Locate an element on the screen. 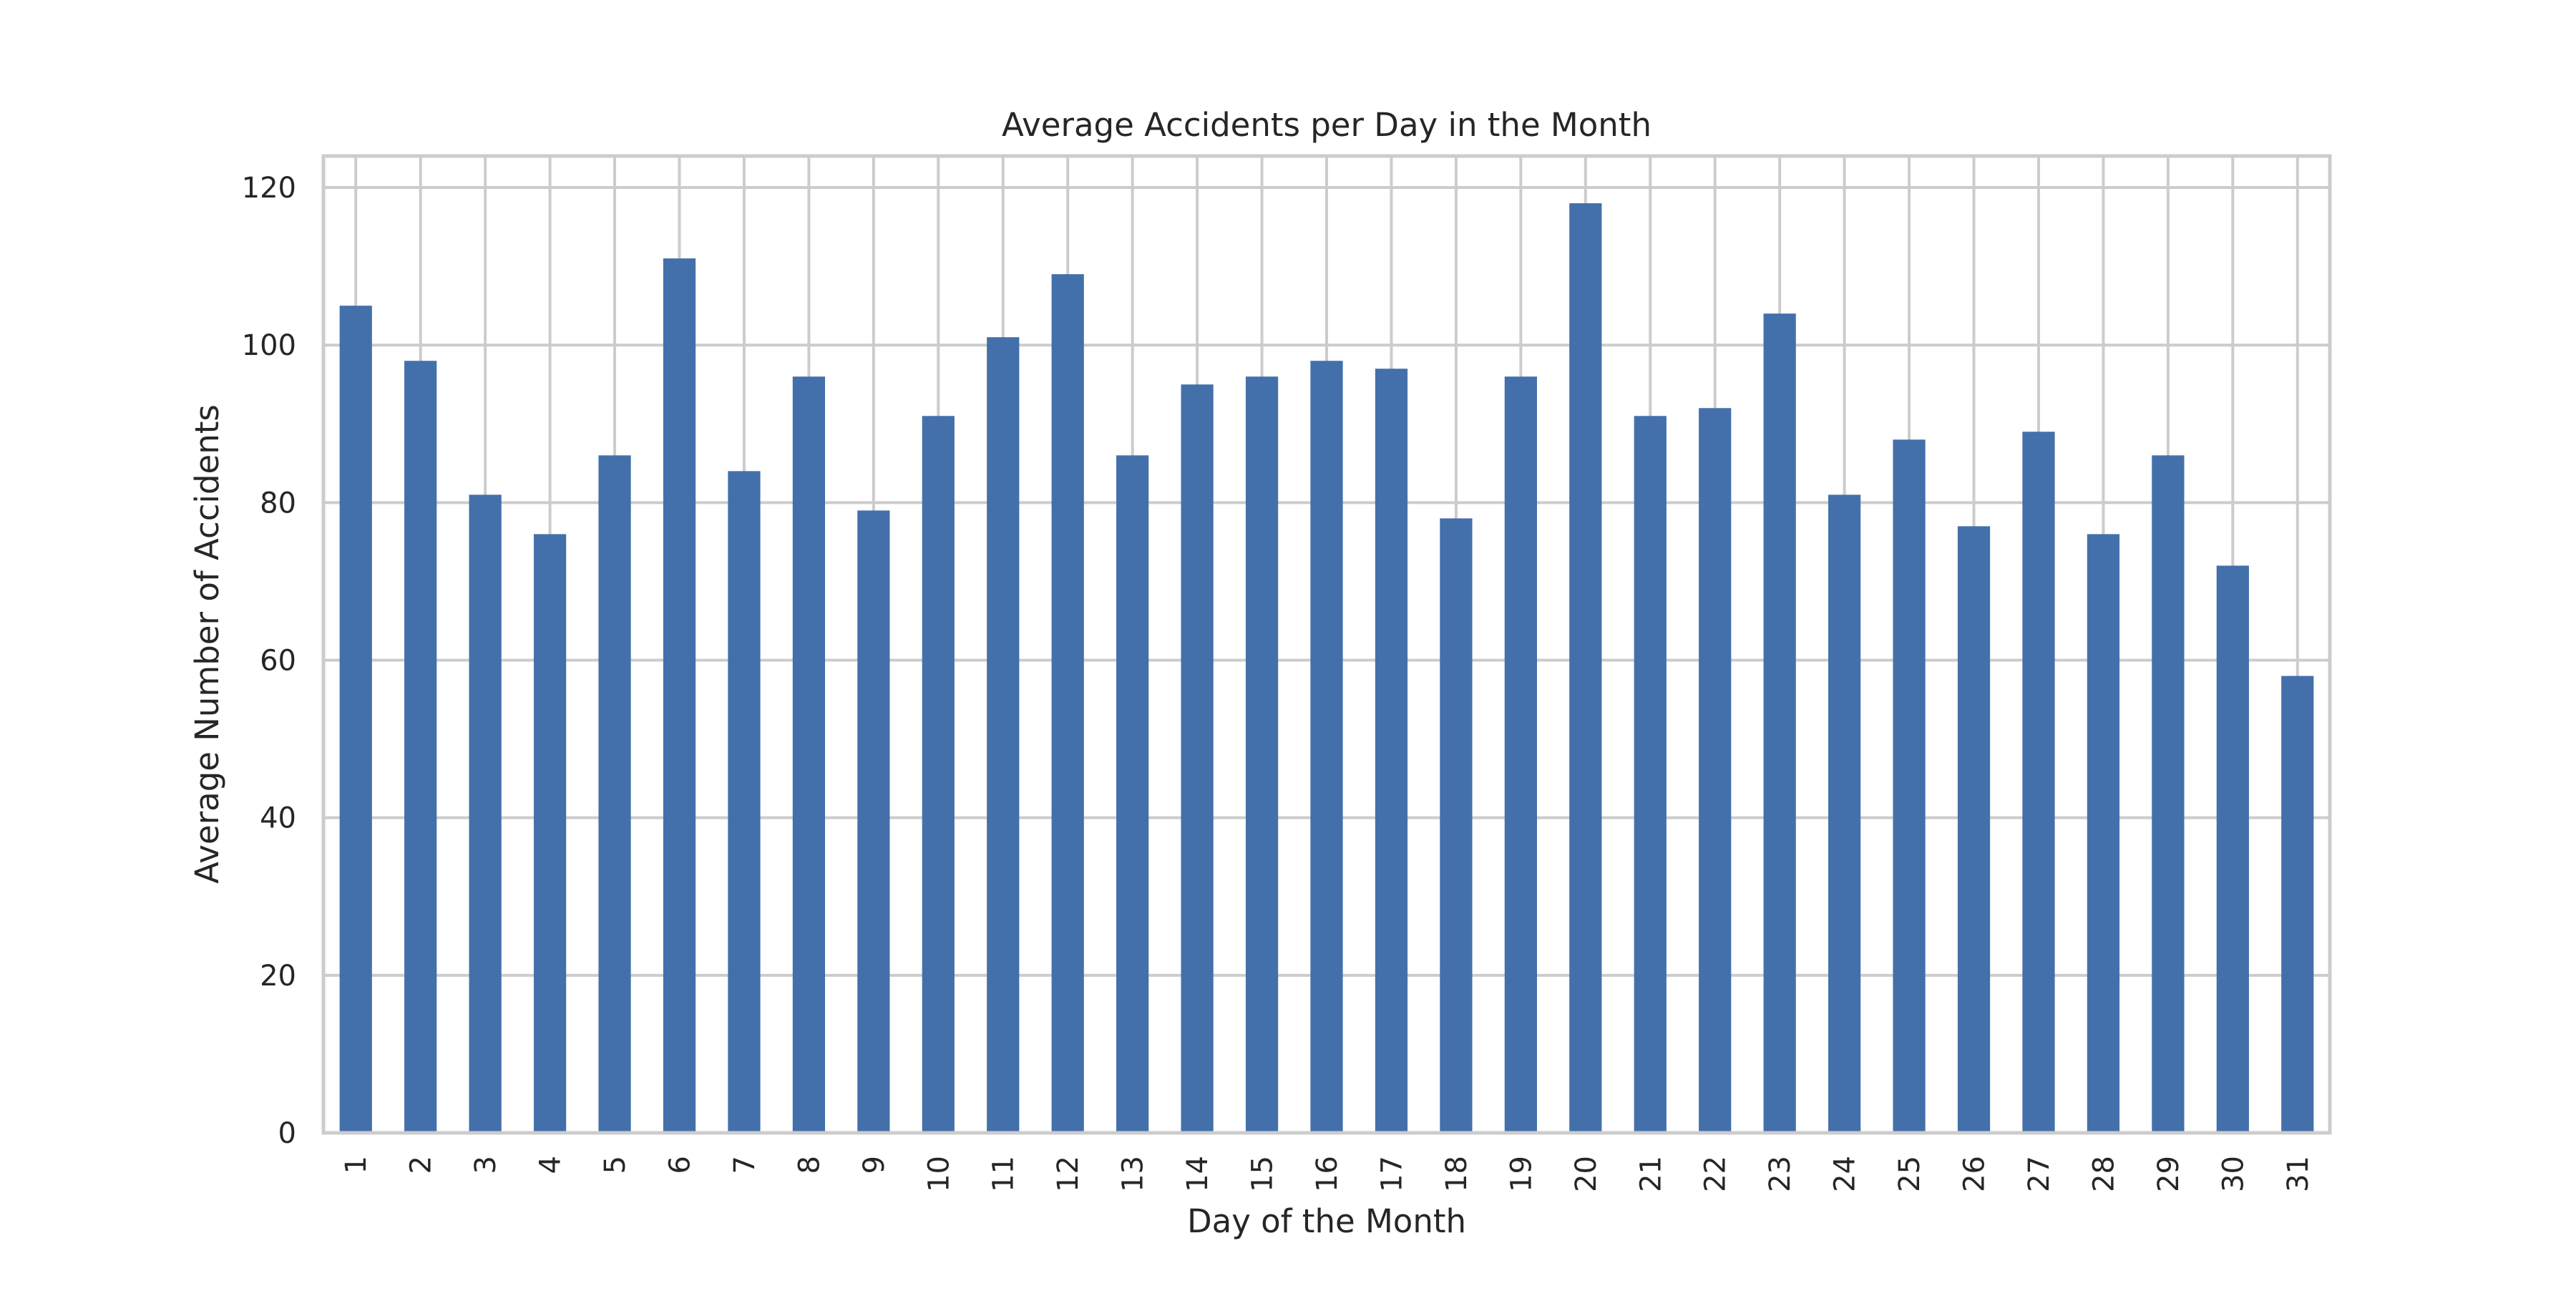 Image resolution: width=2576 pixels, height=1291 pixels. x-tick-label: 3 is located at coordinates (485, 1165).